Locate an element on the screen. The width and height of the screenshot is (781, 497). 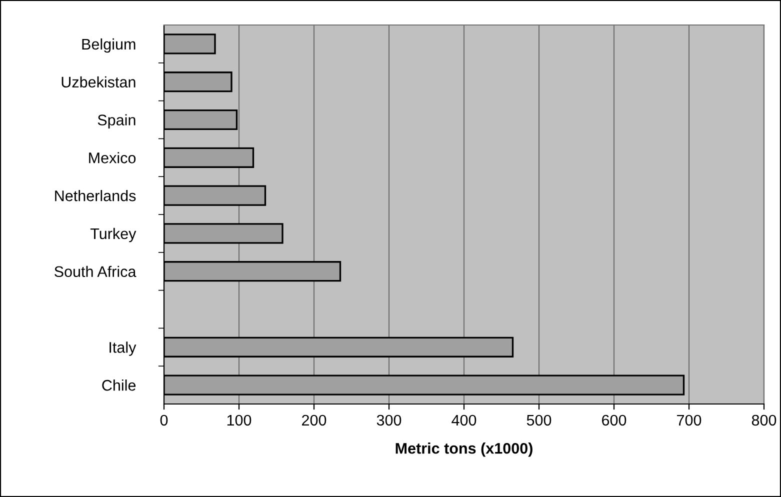
y-tick-label: Mexico is located at coordinates (112, 158).